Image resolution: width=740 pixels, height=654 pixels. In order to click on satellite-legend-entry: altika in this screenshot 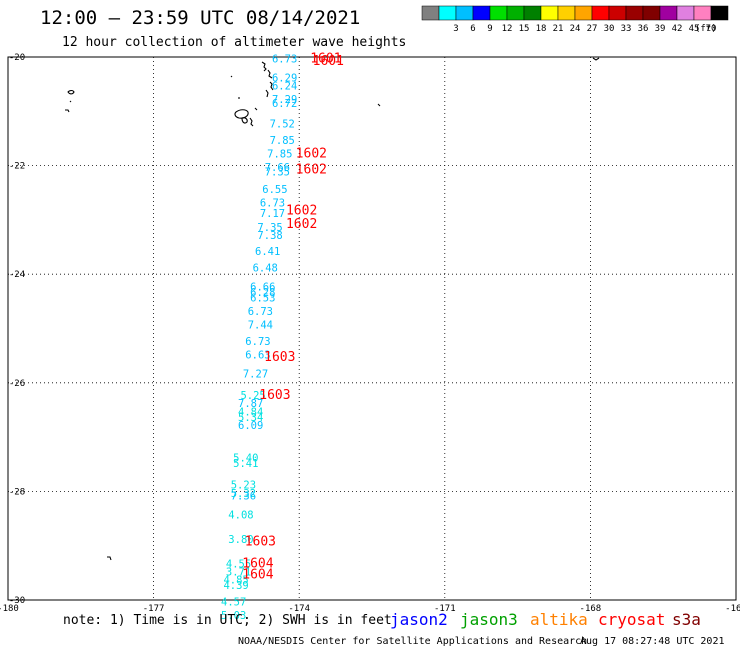, I will do `click(559, 619)`.